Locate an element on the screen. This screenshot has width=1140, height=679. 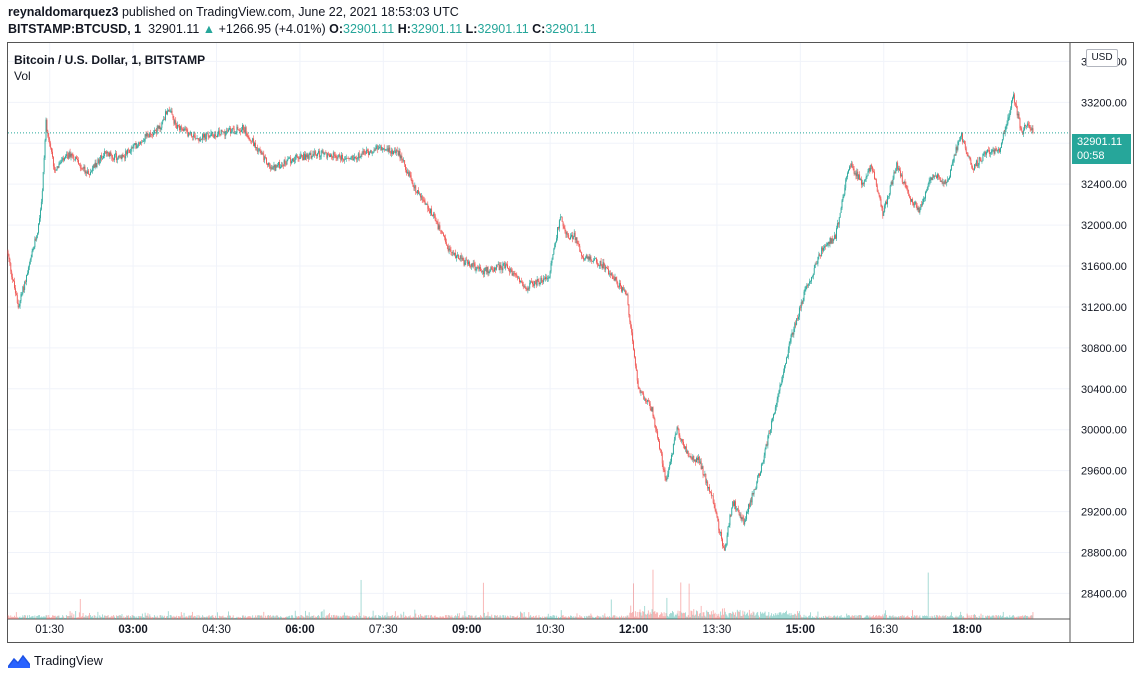
low-value: 32901.11 is located at coordinates (503, 29).